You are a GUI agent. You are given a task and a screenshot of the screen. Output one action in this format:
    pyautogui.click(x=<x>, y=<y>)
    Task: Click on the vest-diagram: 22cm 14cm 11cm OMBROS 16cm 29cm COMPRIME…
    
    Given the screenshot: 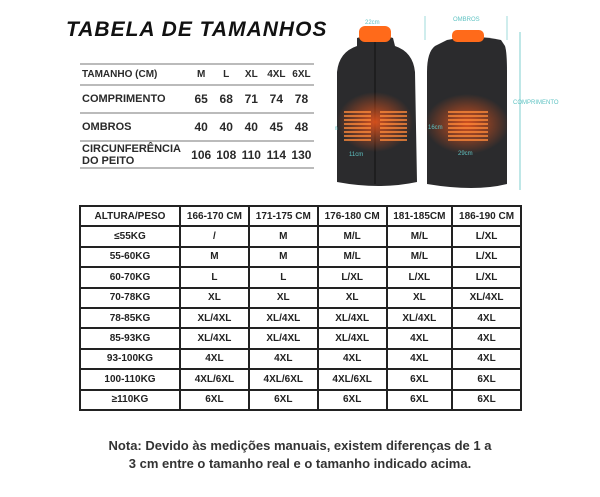 What is the action you would take?
    pyautogui.click(x=447, y=103)
    